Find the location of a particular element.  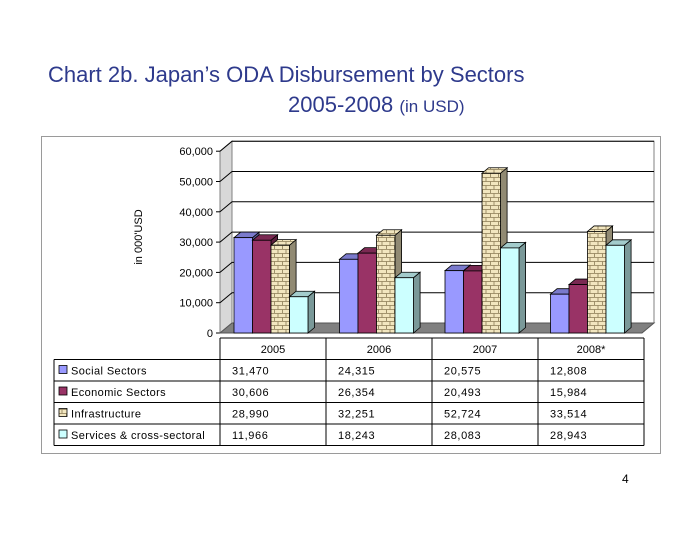

legend-entry: Economic Sectors is located at coordinates (118, 393).